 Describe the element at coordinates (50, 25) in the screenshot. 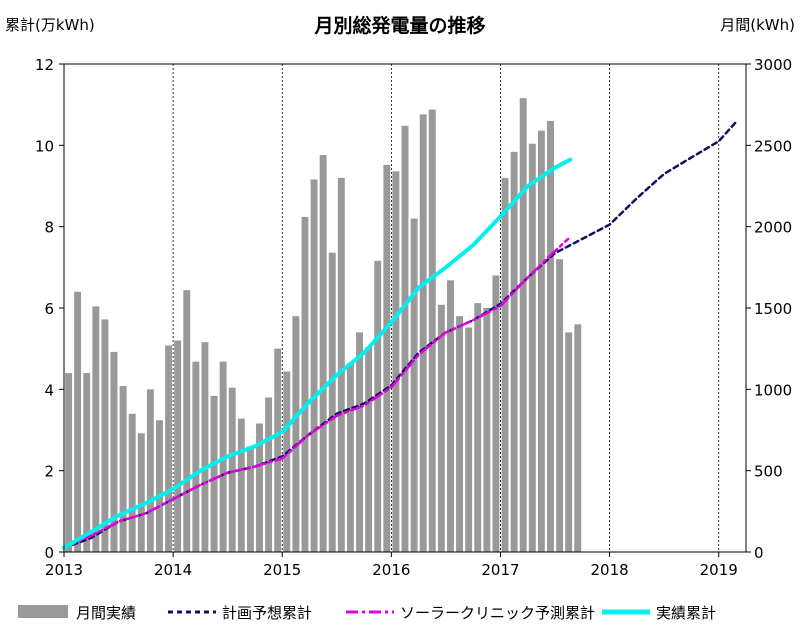

I see `y-left-label: 累計(万kWh)` at that location.